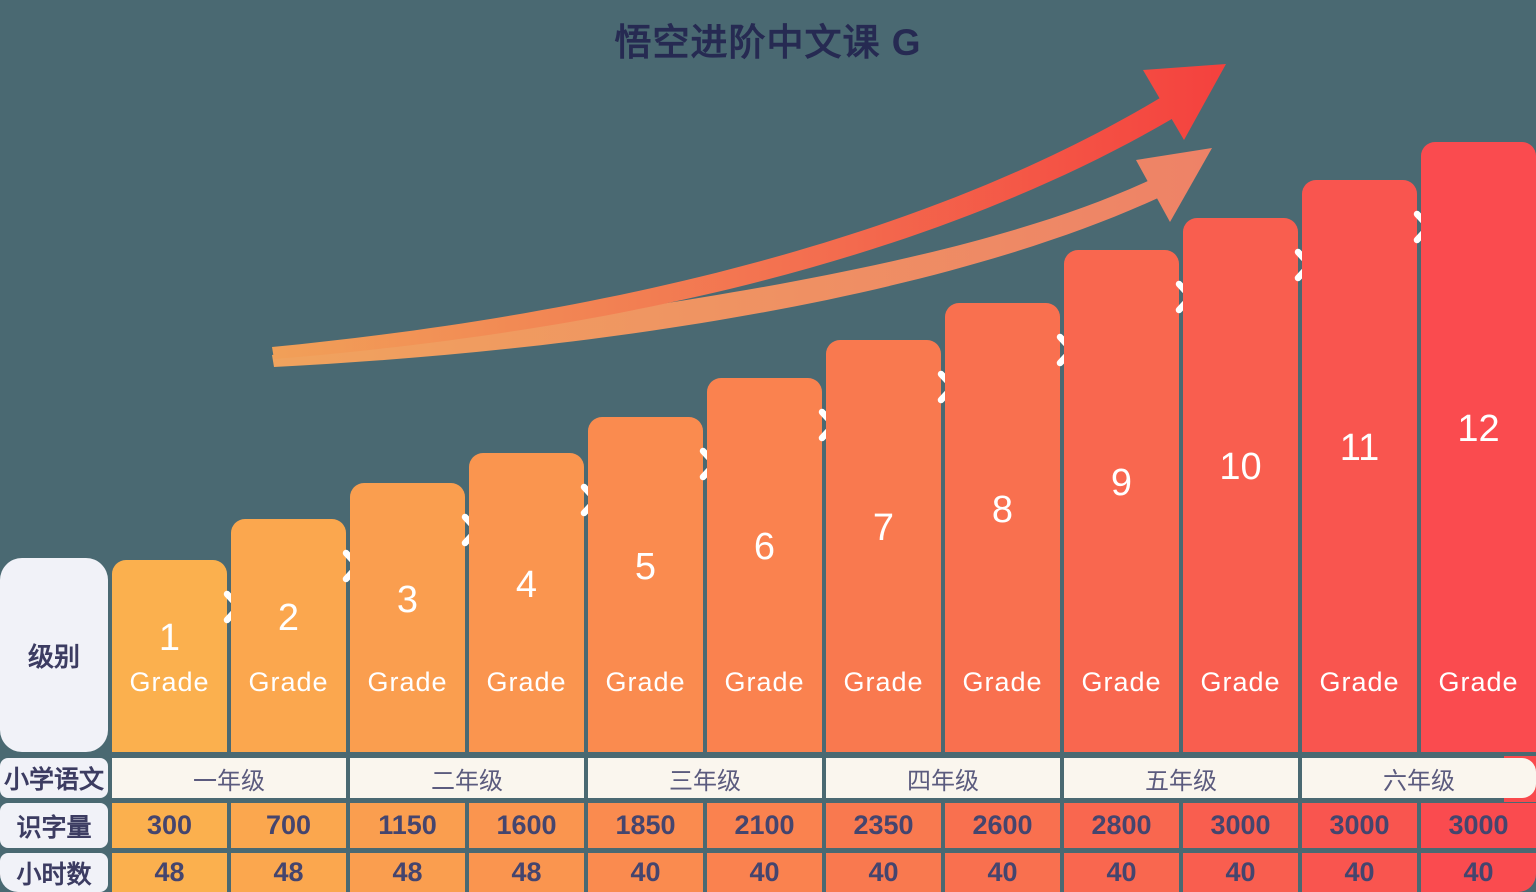 The width and height of the screenshot is (1536, 892). Describe the element at coordinates (943, 778) in the screenshot. I see `school-grade-cell: 四年级` at that location.